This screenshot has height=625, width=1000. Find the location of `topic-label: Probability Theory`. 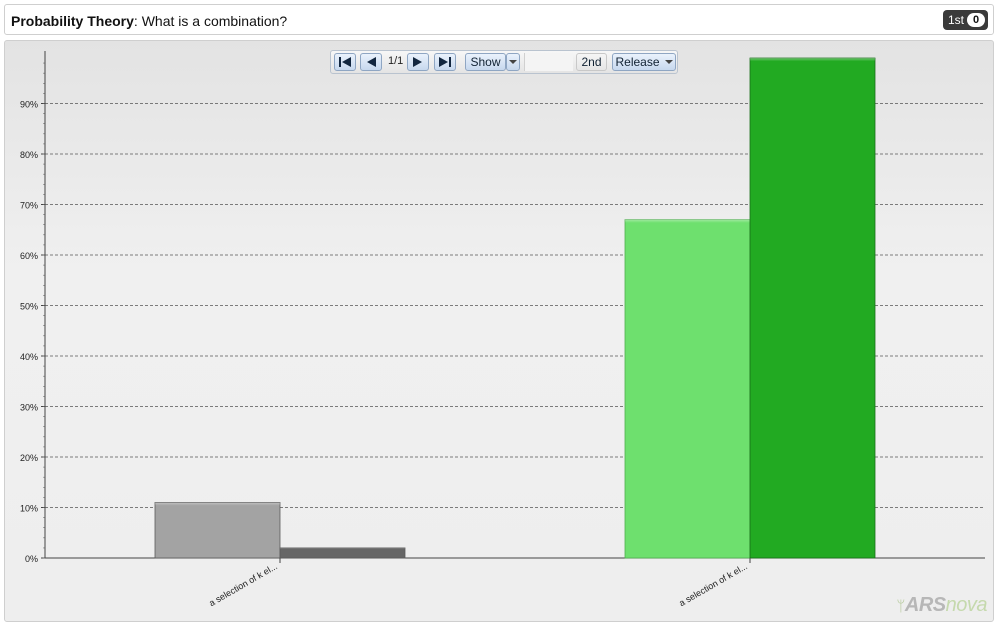

topic-label: Probability Theory is located at coordinates (72, 21).